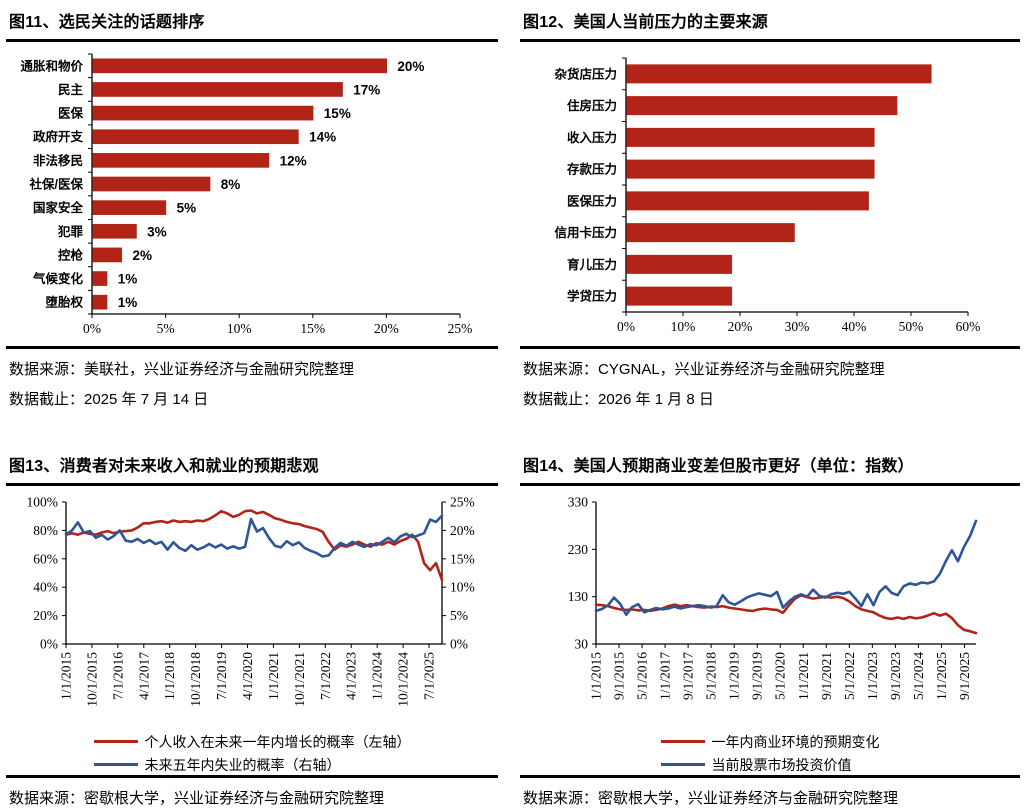 This screenshot has height=810, width=1026. What do you see at coordinates (968, 326) in the screenshot?
I see `x-tick-label: 60%` at bounding box center [968, 326].